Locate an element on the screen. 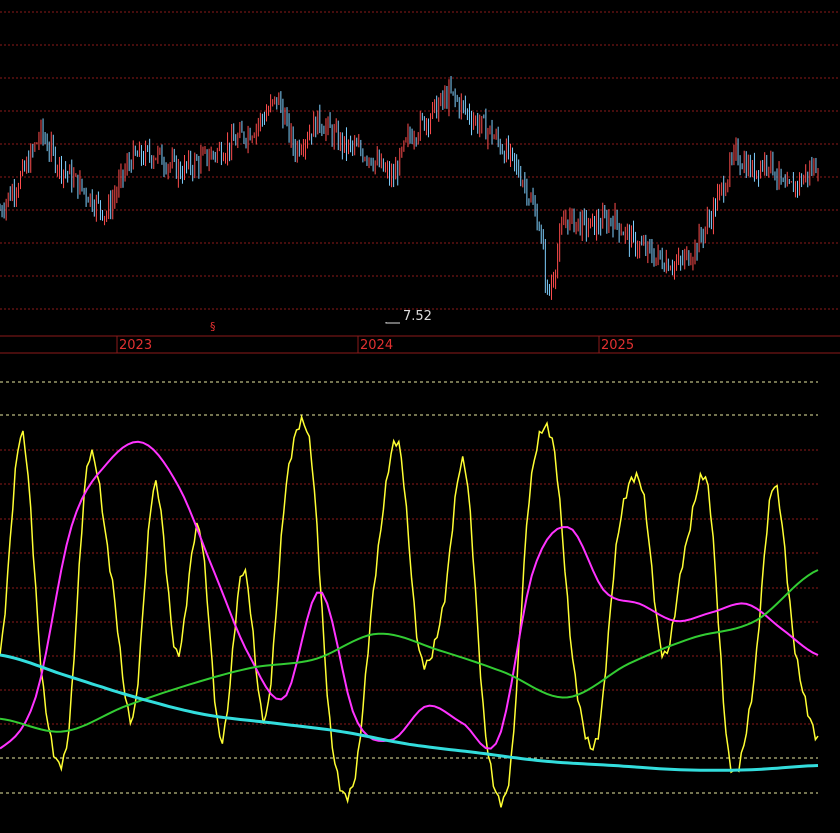 Image resolution: width=840 pixels, height=833 pixels. min-annotation-leader is located at coordinates (392, 323).